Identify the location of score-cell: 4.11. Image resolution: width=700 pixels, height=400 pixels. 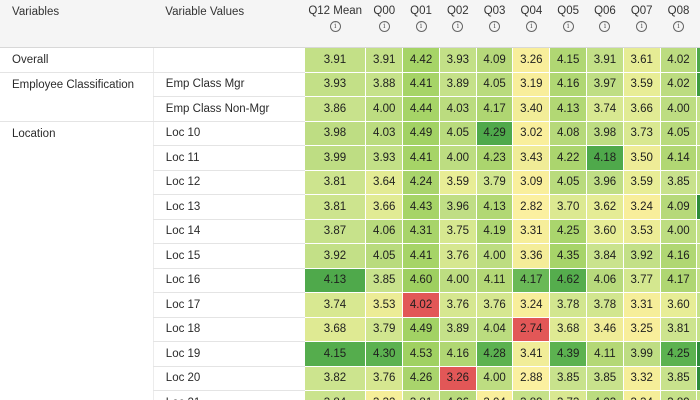
(495, 280).